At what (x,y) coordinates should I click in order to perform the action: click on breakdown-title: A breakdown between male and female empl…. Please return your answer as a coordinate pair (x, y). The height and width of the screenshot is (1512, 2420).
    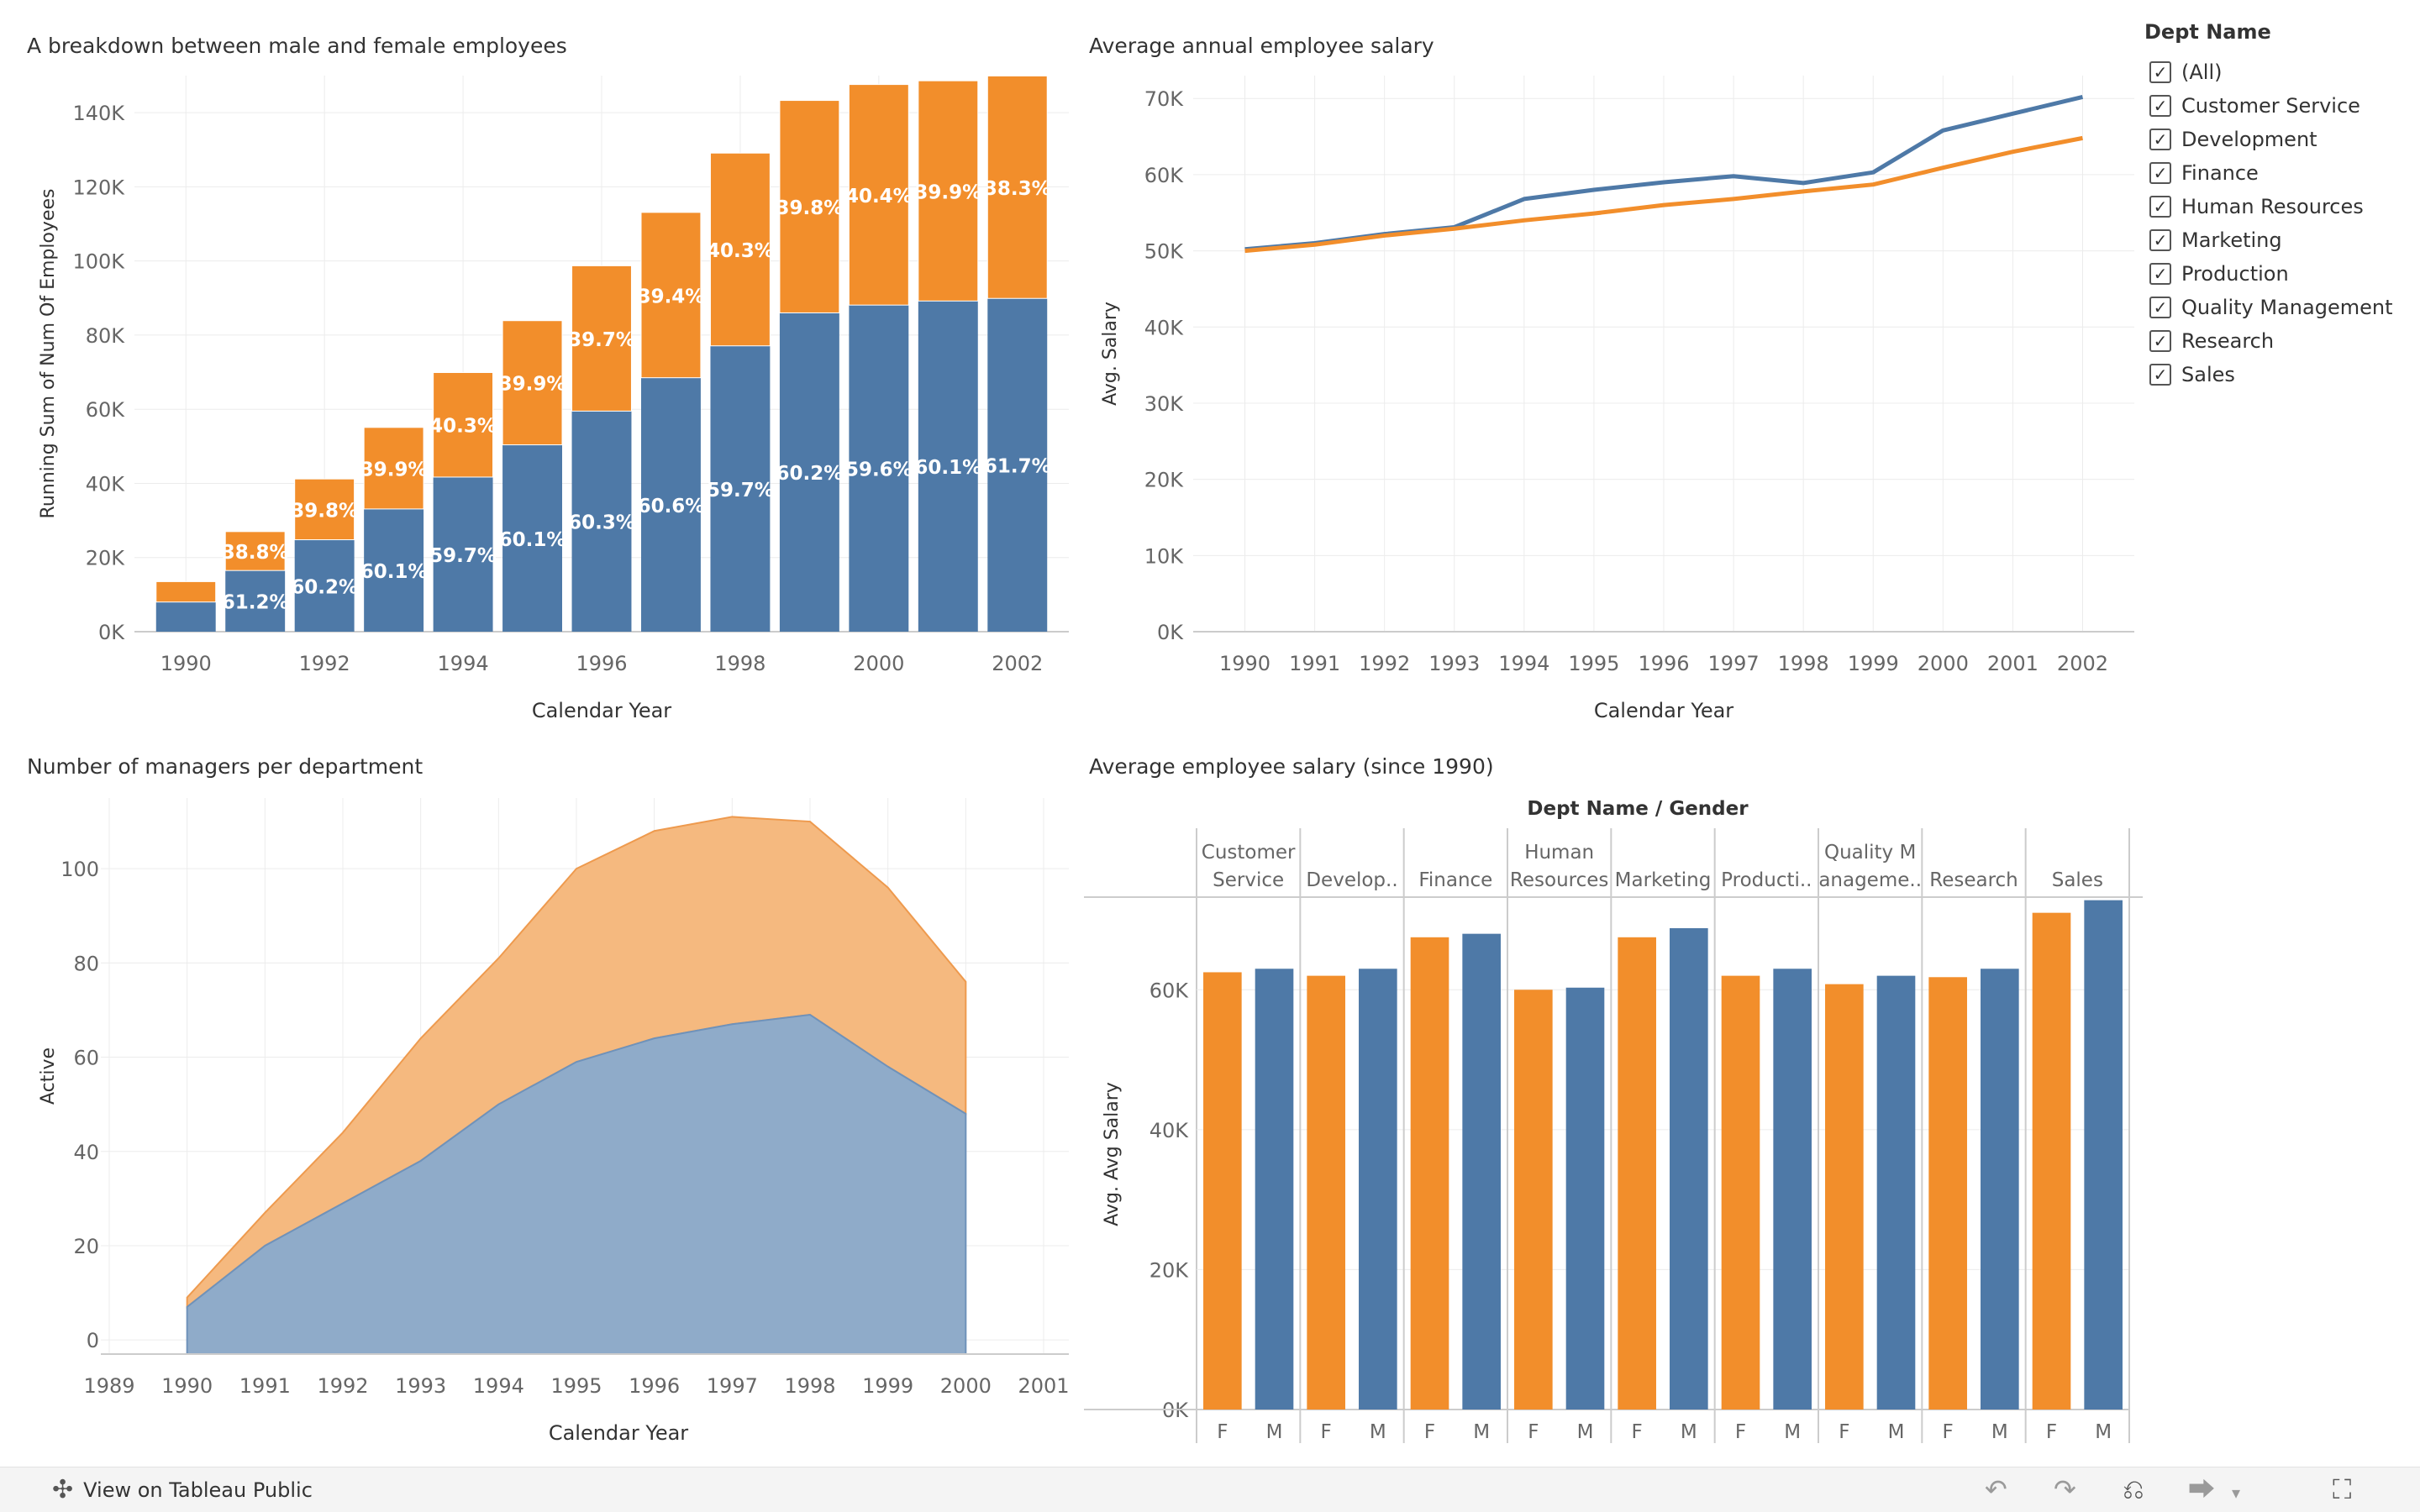
    Looking at the image, I should click on (297, 46).